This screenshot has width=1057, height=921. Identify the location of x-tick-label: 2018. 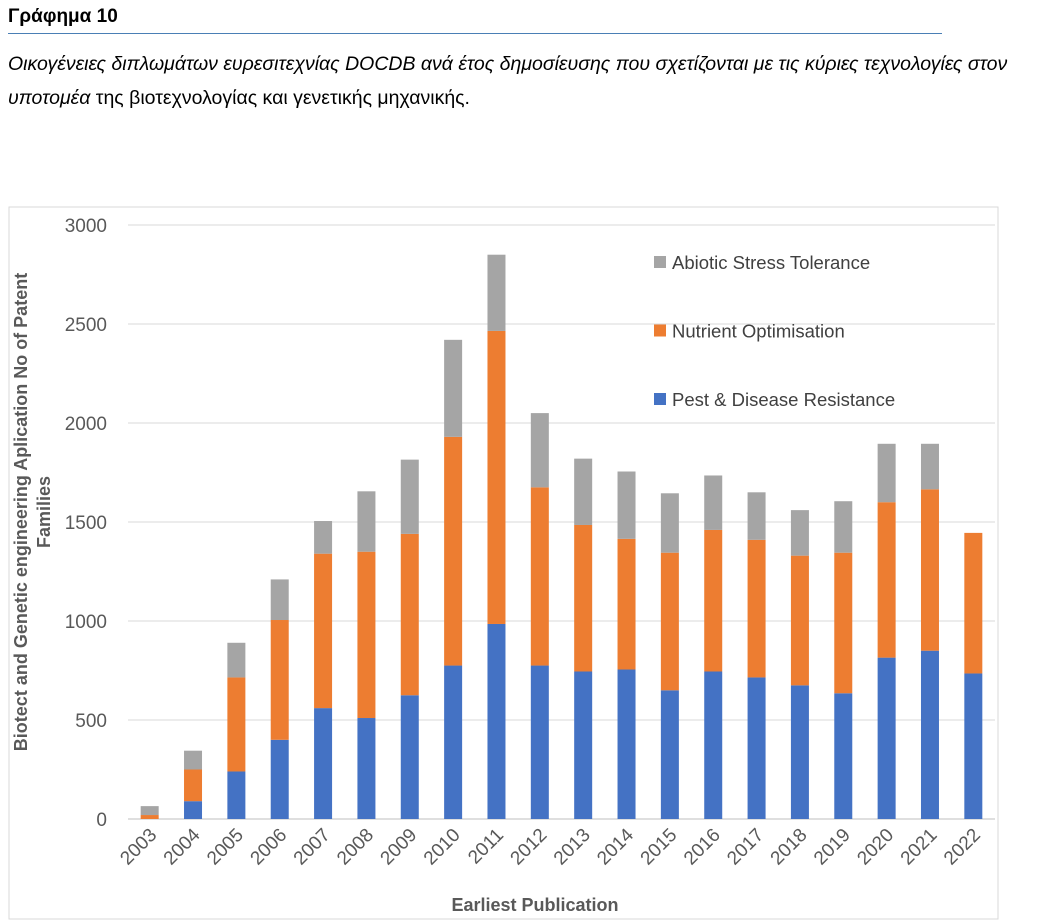
(789, 847).